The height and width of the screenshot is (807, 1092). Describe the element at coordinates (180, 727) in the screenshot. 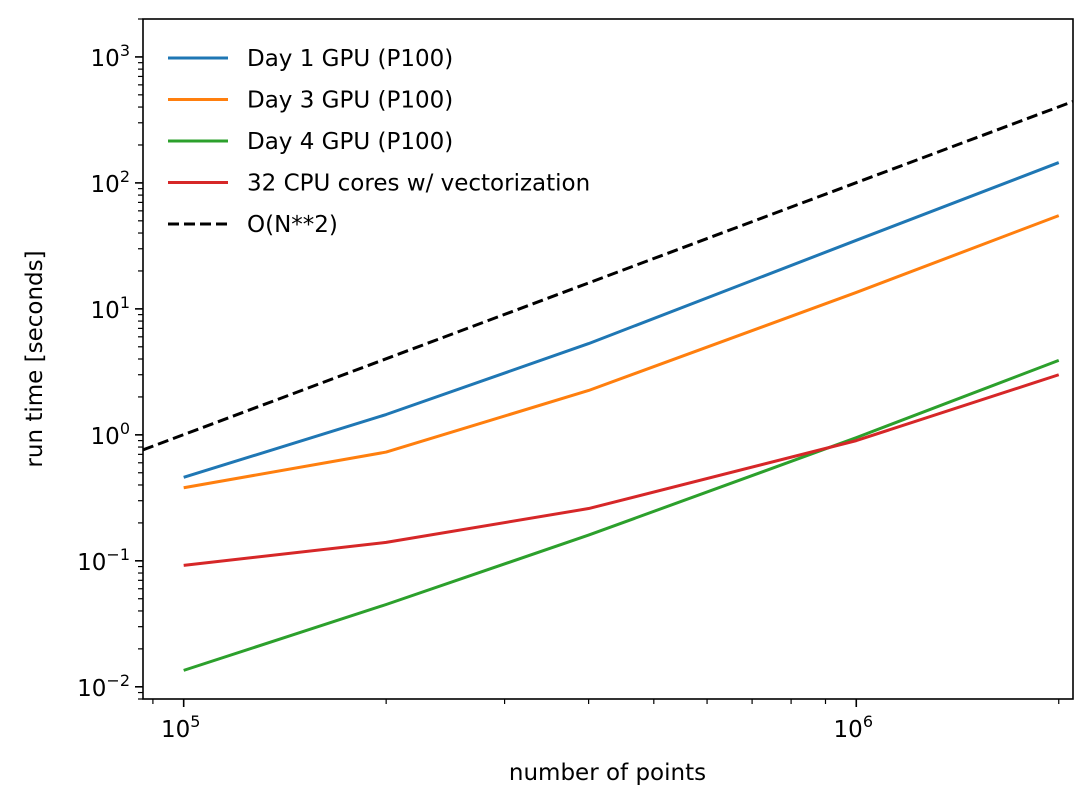

I see `x-tick-label: 10⁵` at that location.